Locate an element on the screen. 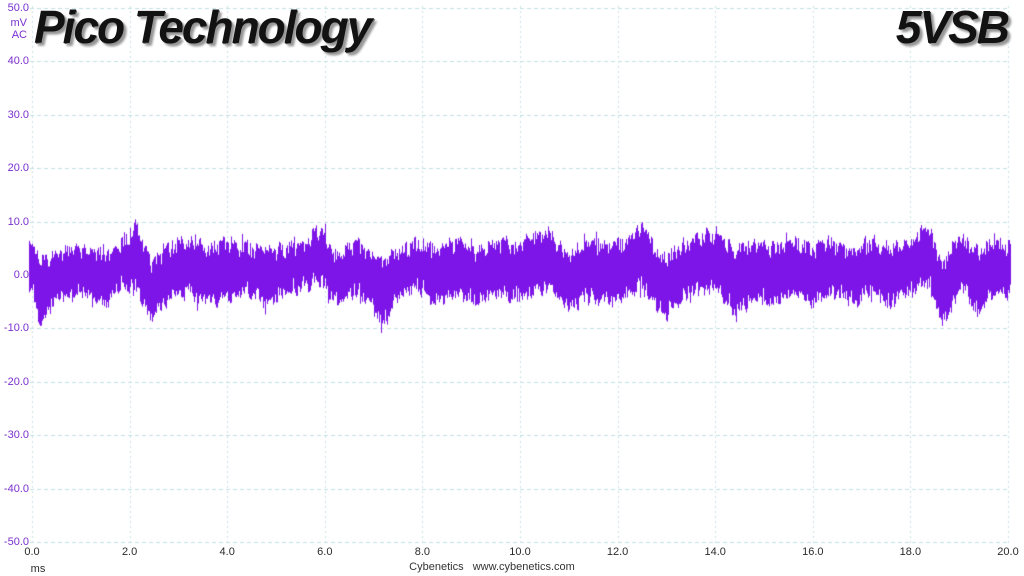 This screenshot has height=576, width=1024. x-tick-label: 0.0 is located at coordinates (32, 552).